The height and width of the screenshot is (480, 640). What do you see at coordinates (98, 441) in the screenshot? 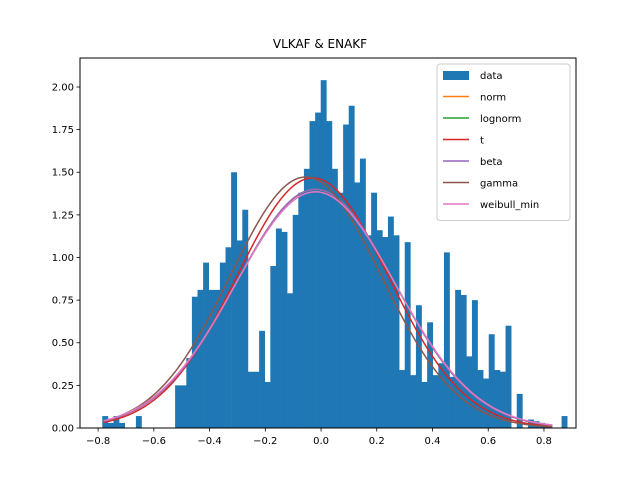
I see `x-tick-label: −0.8` at bounding box center [98, 441].